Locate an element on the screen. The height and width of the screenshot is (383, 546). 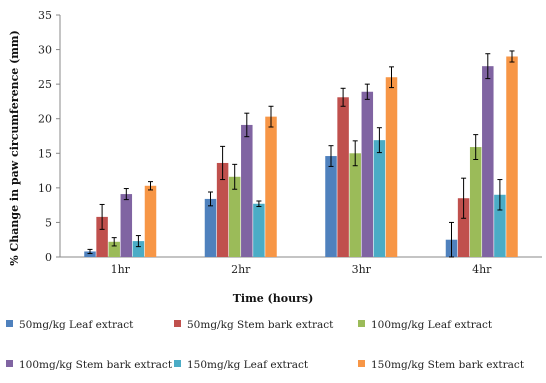
legend-label: 100mg/kg Leaf extract is located at coordinates (432, 325).